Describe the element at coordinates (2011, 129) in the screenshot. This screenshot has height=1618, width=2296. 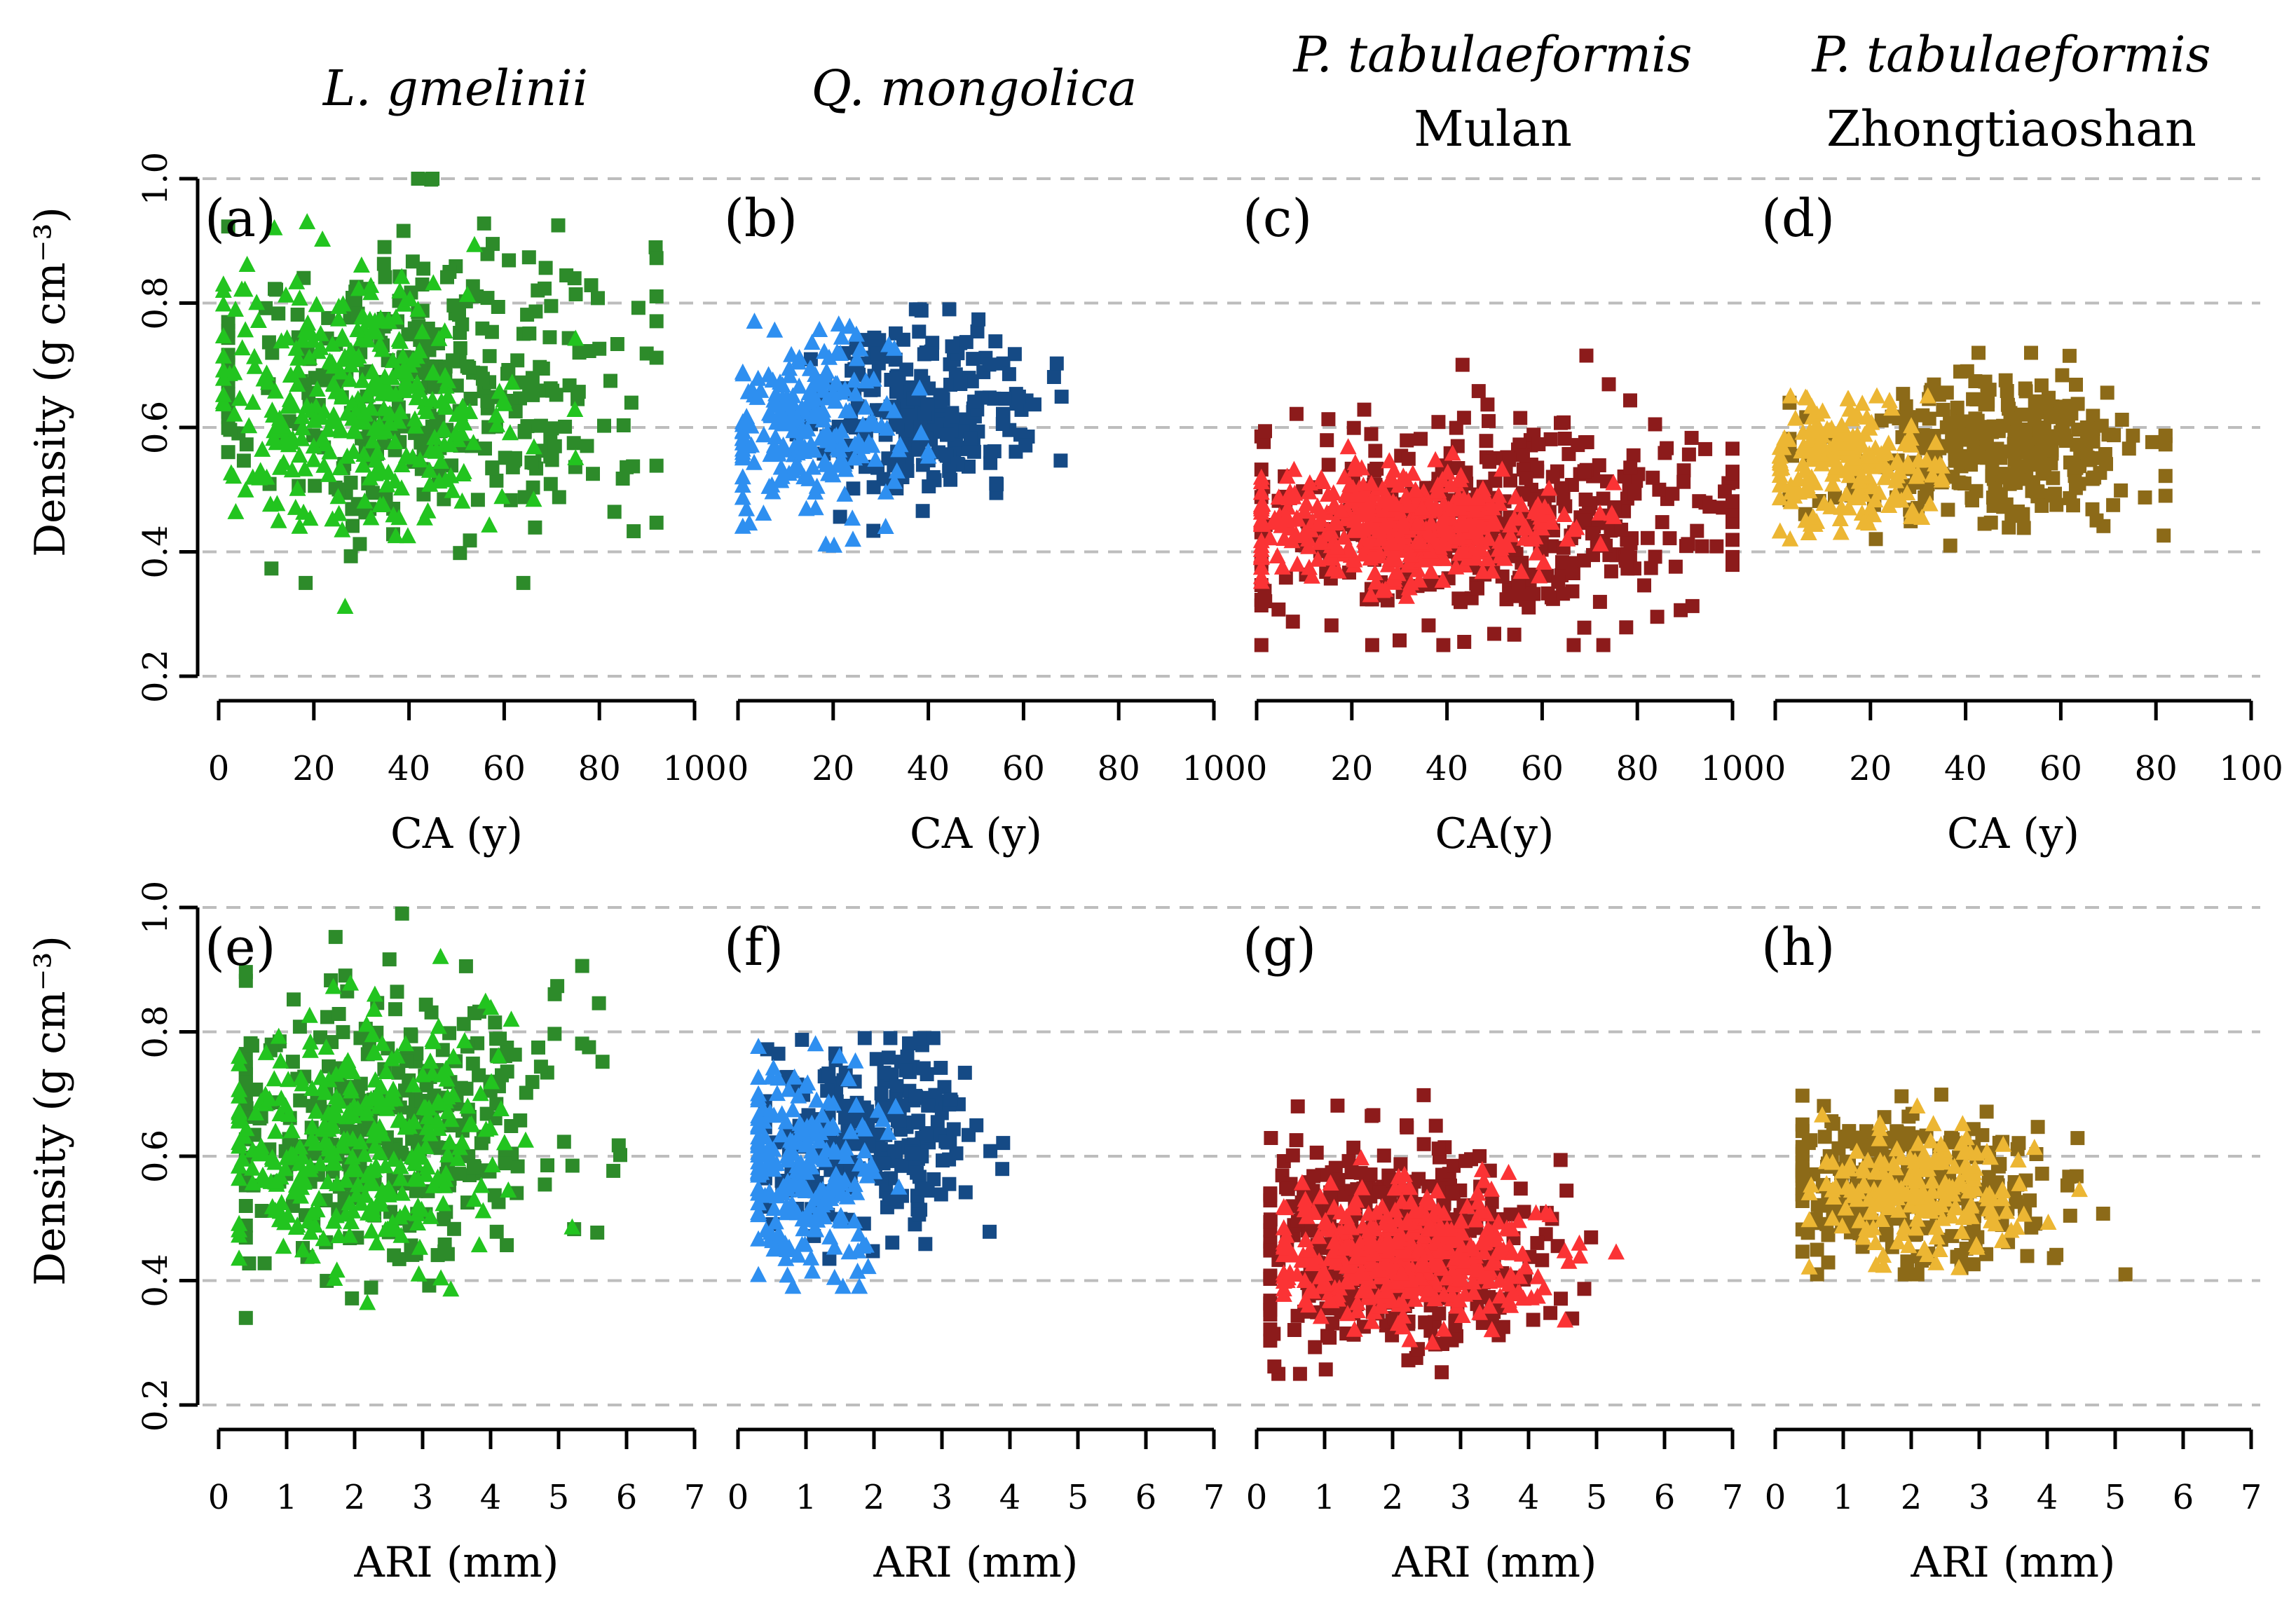
I see `col-title-4-line2: Zhongtiaoshan` at that location.